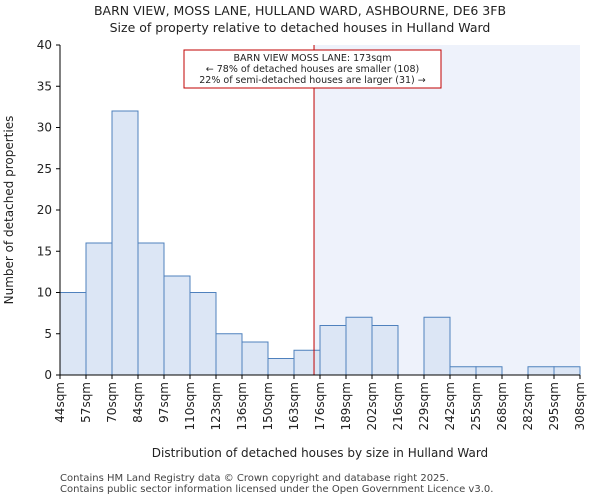 The width and height of the screenshot is (600, 500). Describe the element at coordinates (268, 406) in the screenshot. I see `x-tick-label-150sqm: 150sqm` at that location.